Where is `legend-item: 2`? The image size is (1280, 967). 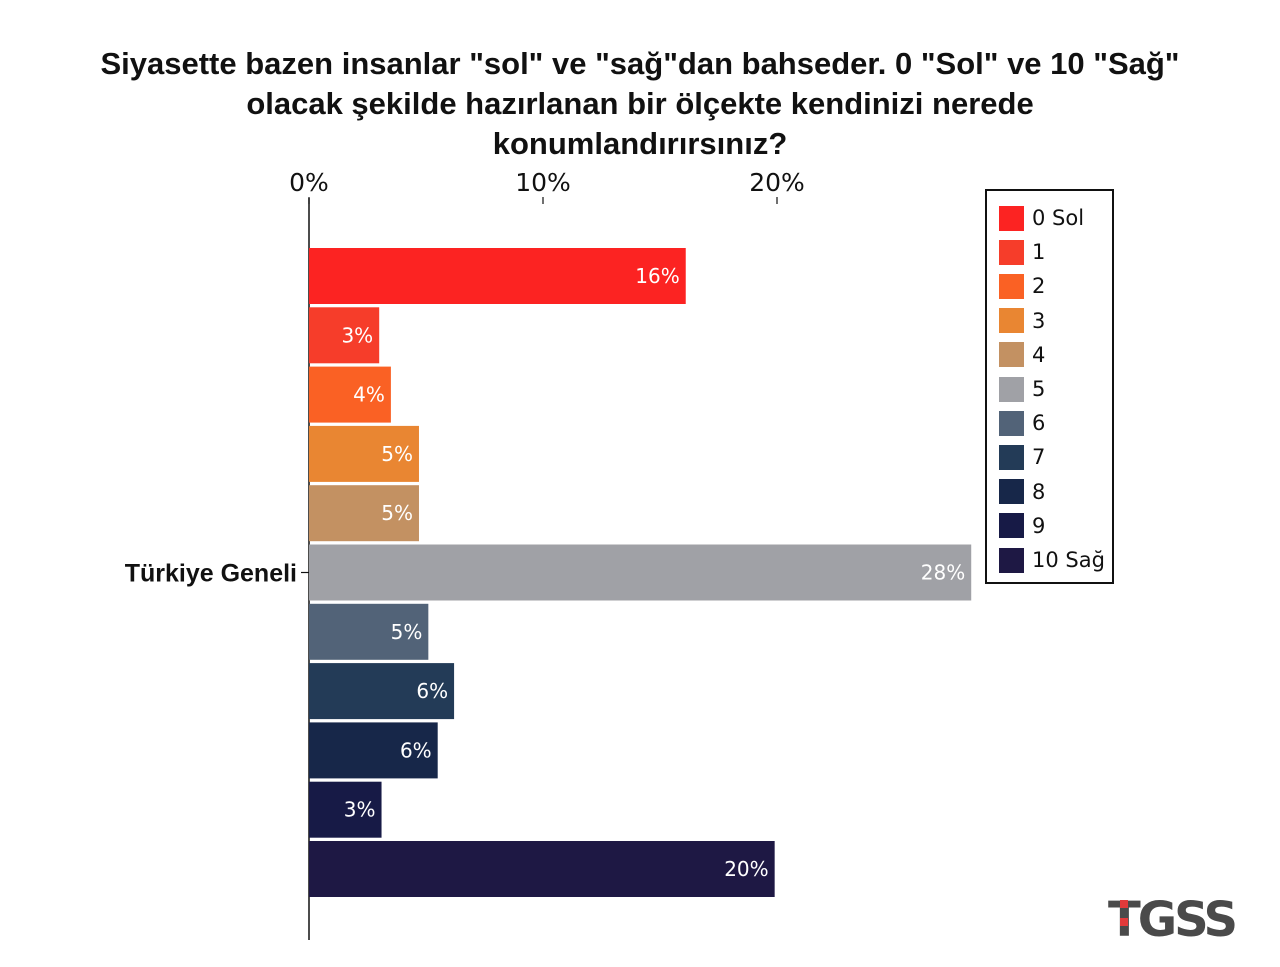
legend-item: 2 is located at coordinates (1022, 286).